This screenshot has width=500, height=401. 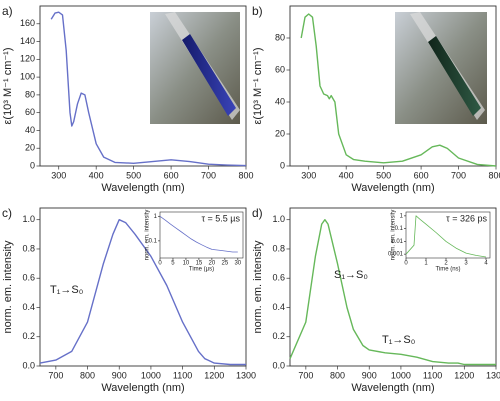 I want to click on panel-label: a), so click(x=7, y=11).